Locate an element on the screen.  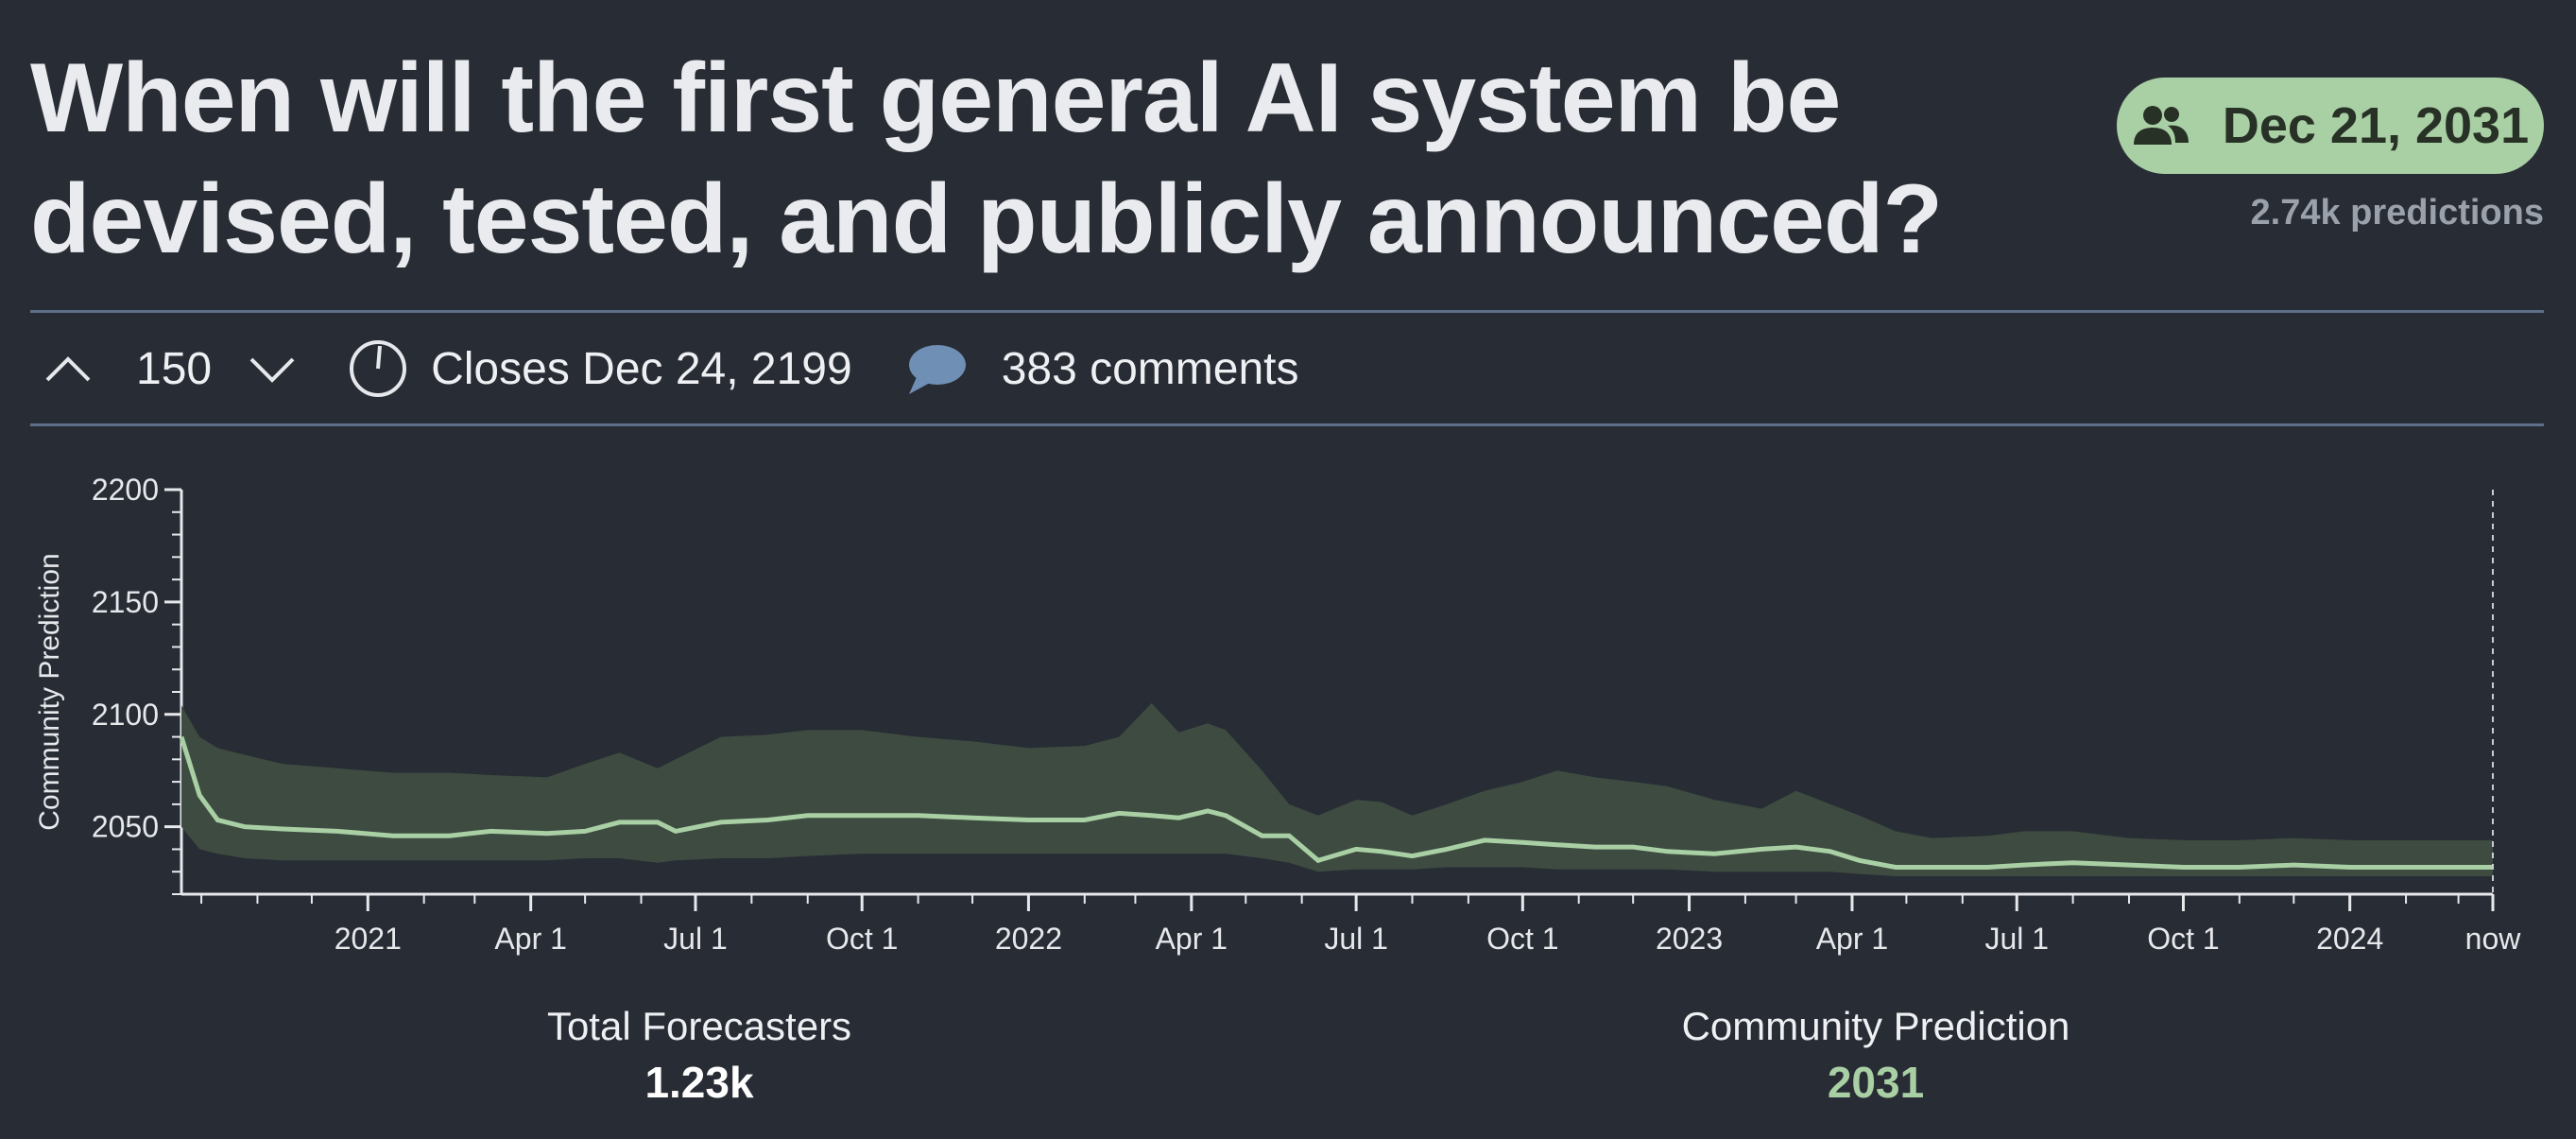
question-meta-bar: 150 Closes Dec 24, 2199 383 comments is located at coordinates (664, 369).